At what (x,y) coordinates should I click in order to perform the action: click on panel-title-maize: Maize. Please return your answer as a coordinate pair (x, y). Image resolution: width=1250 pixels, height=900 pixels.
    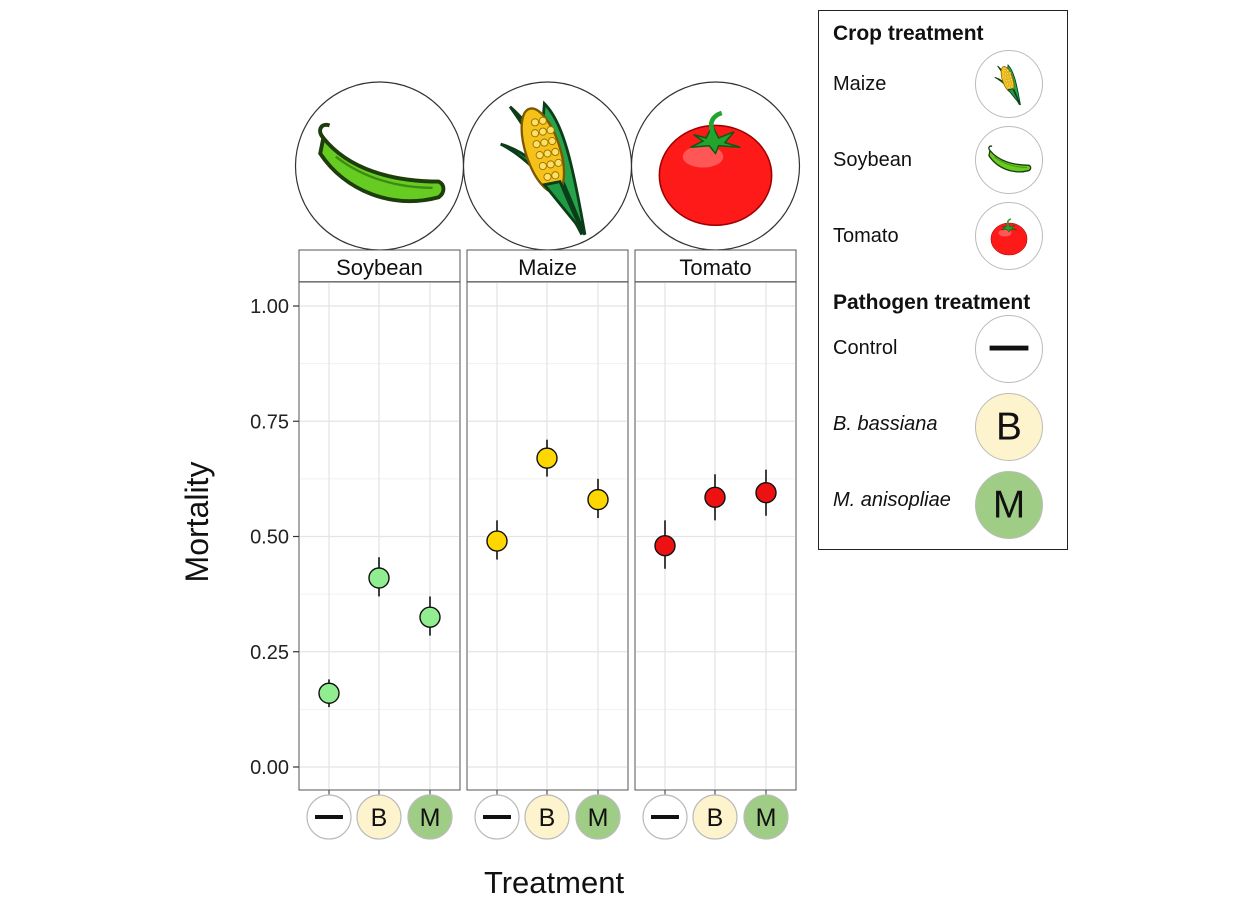
    Looking at the image, I should click on (547, 267).